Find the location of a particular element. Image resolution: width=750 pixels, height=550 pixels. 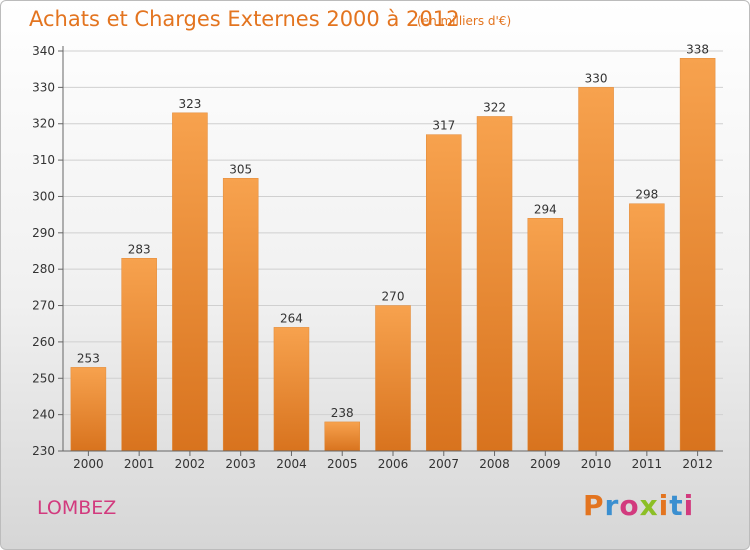

y-tick-label: 290 is located at coordinates (43, 233).